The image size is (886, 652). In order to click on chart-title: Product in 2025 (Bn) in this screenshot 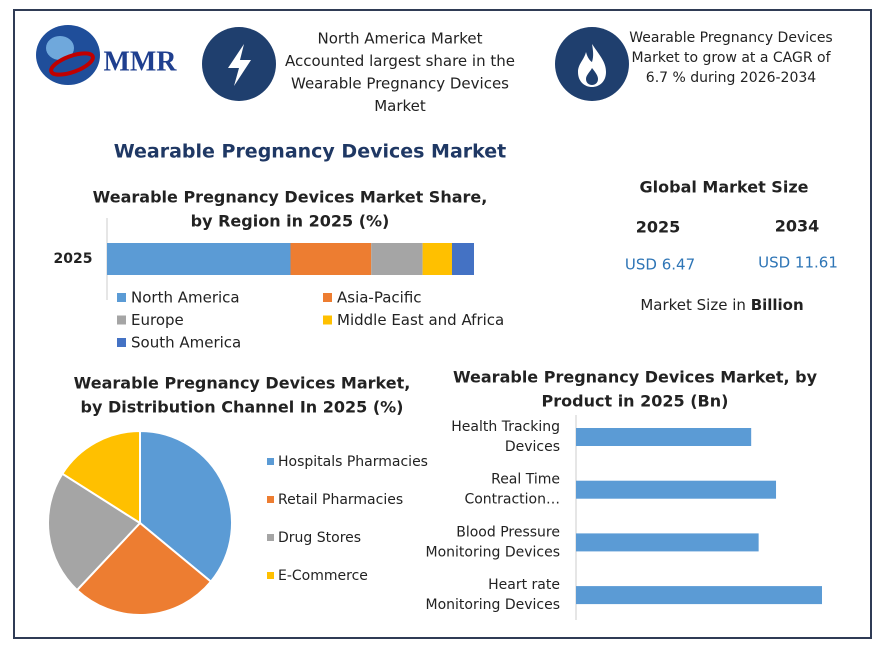, I will do `click(635, 401)`.